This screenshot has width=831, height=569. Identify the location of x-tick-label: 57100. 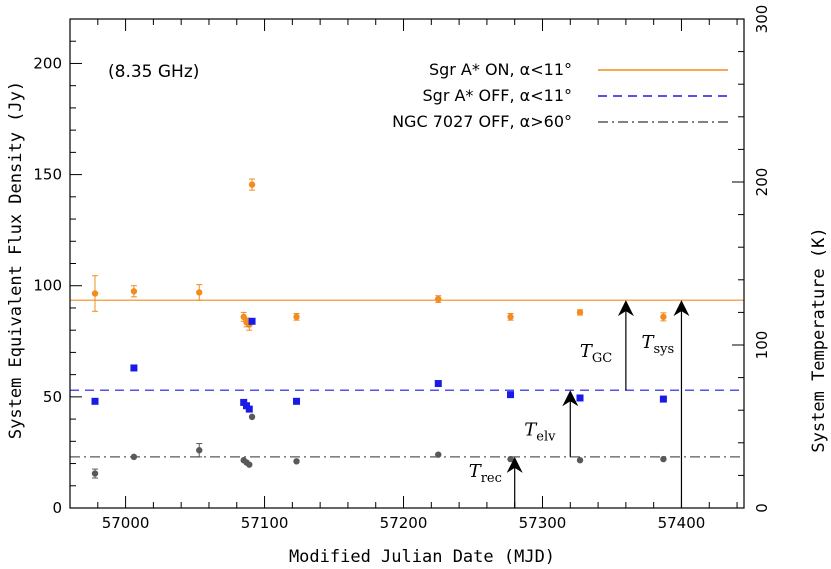
(265, 523).